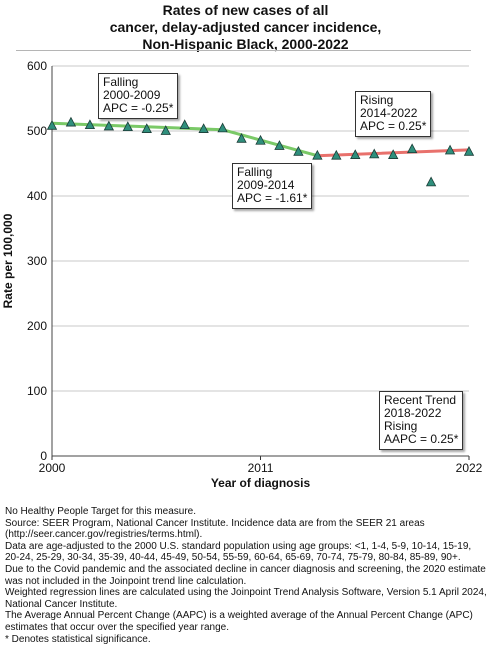 The height and width of the screenshot is (646, 491). What do you see at coordinates (37, 196) in the screenshot?
I see `y-tick-label: 400` at bounding box center [37, 196].